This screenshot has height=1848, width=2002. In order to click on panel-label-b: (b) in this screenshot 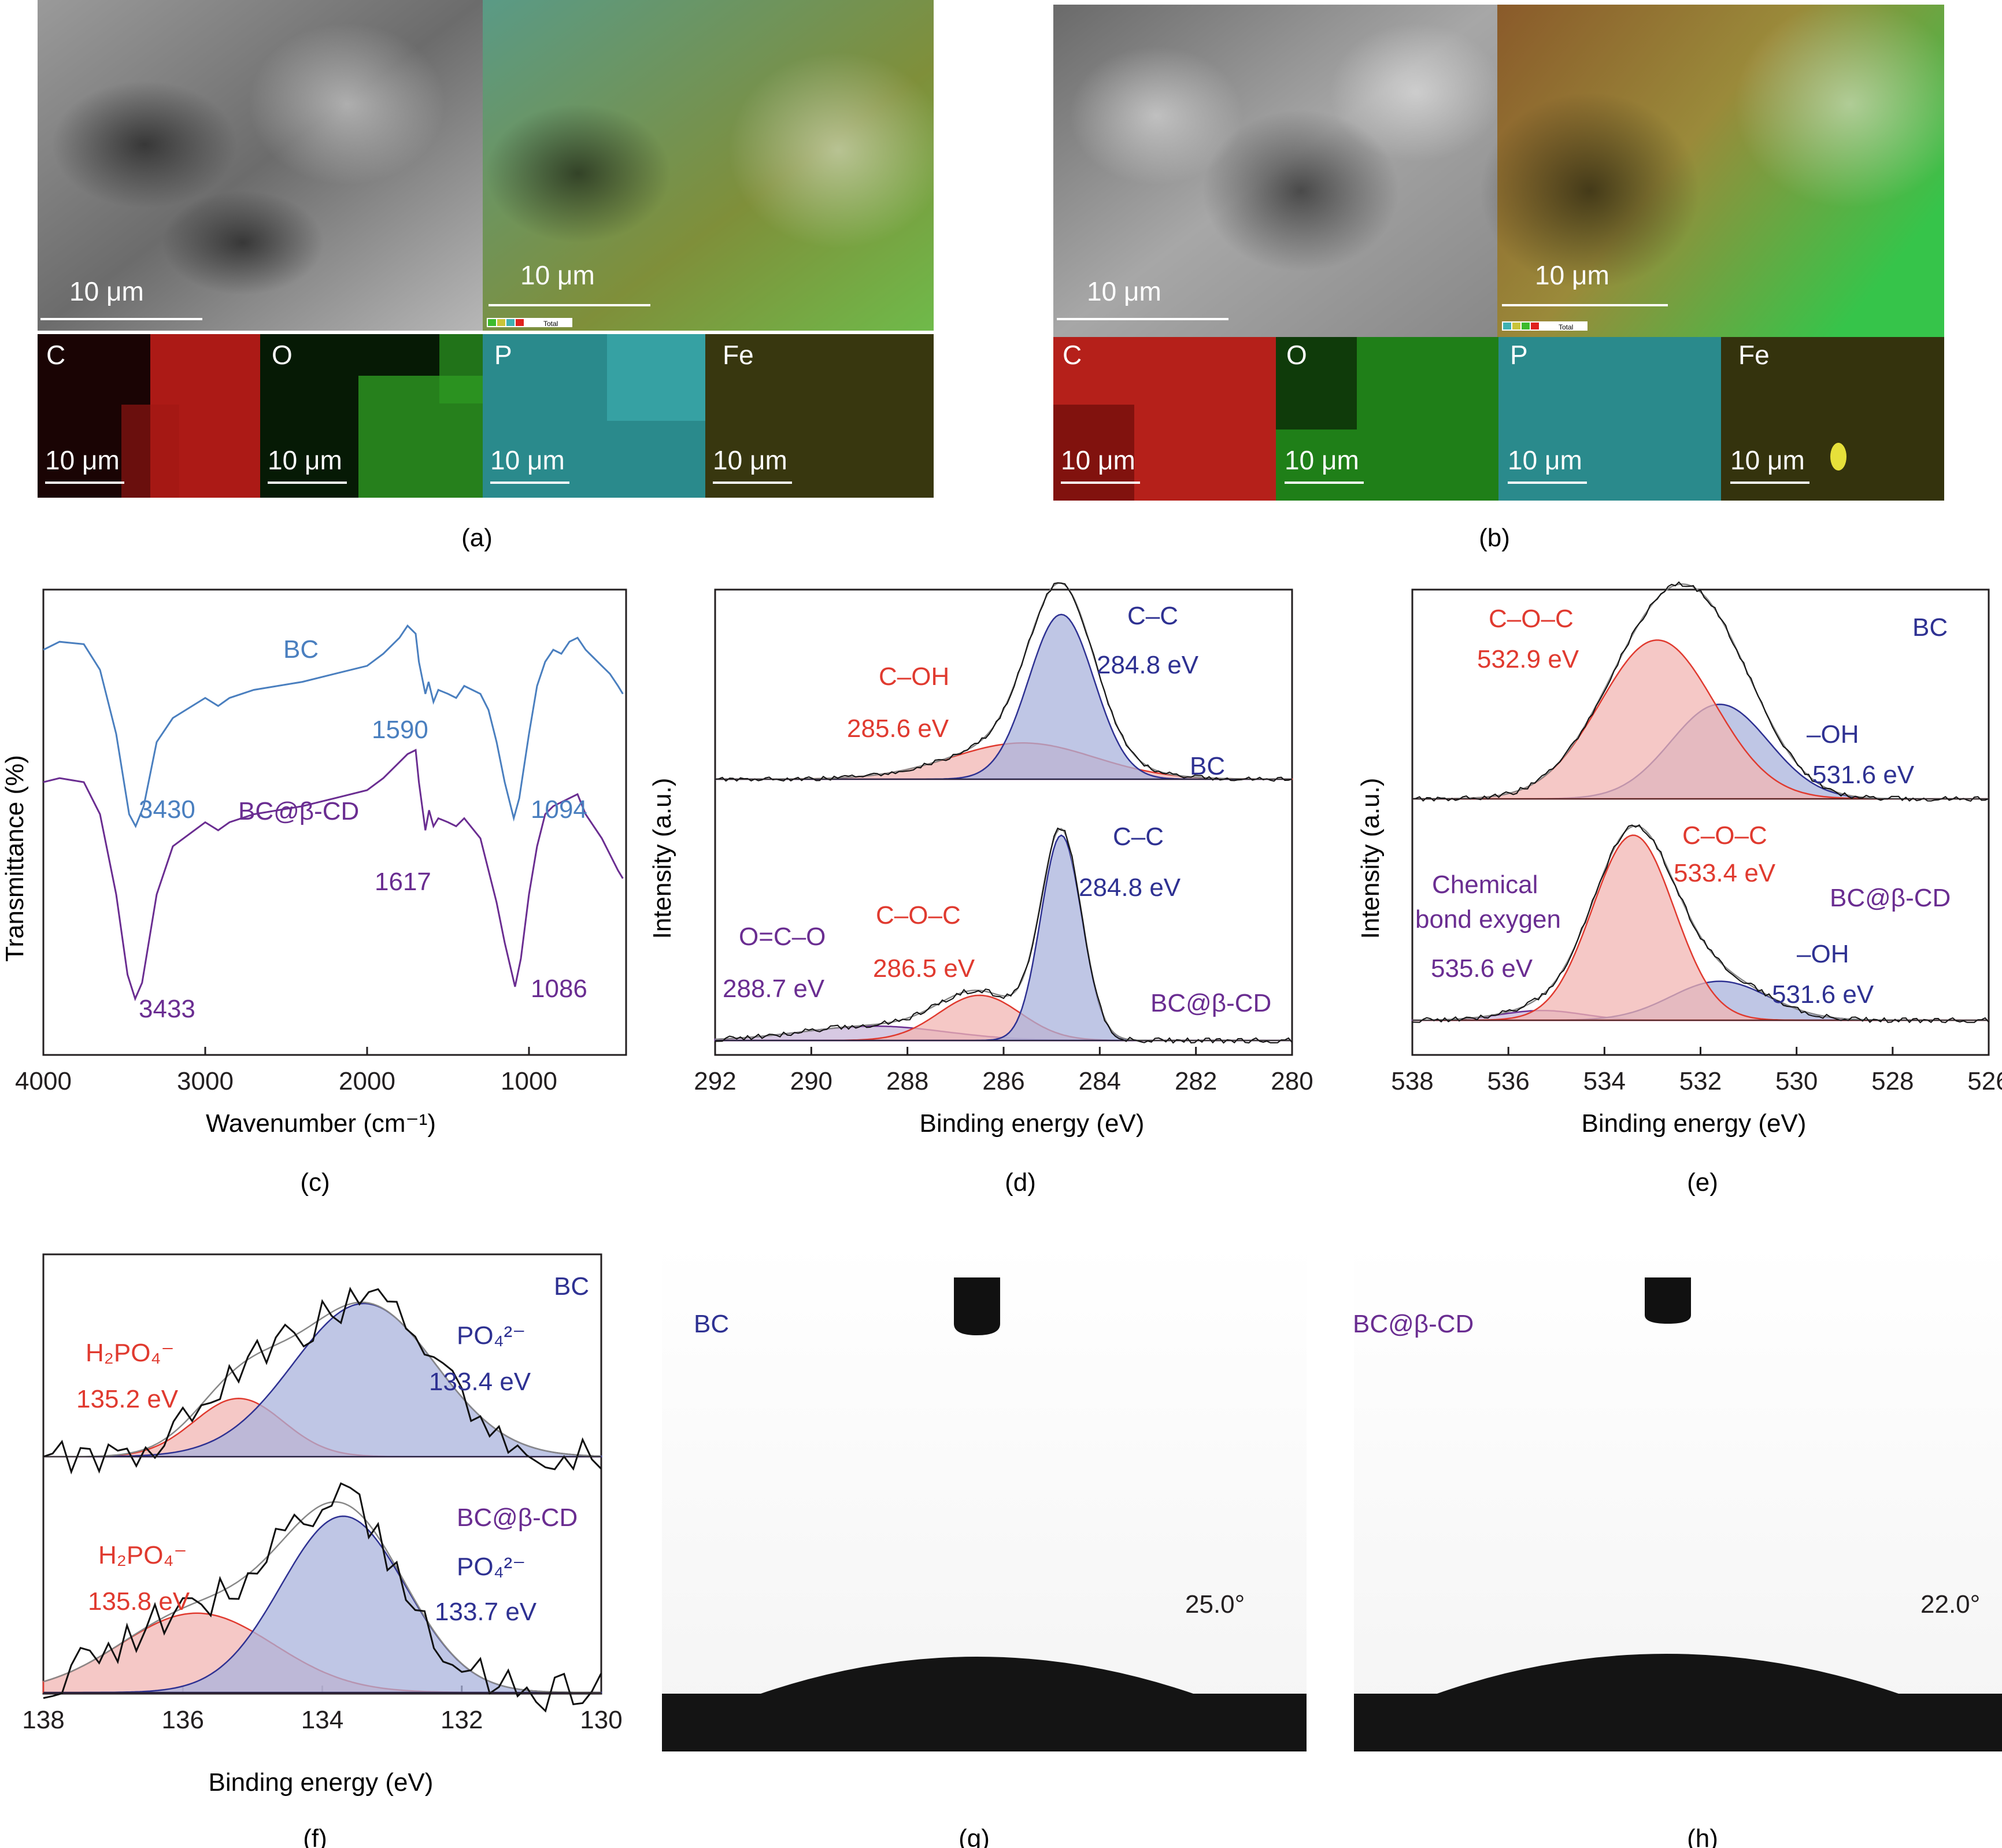, I will do `click(1494, 538)`.